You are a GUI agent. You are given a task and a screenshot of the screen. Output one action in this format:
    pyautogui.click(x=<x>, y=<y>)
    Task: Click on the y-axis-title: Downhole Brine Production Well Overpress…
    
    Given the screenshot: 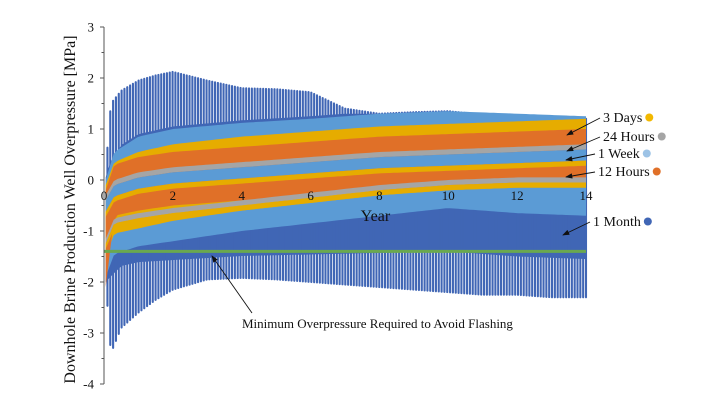 What is the action you would take?
    pyautogui.click(x=70, y=209)
    